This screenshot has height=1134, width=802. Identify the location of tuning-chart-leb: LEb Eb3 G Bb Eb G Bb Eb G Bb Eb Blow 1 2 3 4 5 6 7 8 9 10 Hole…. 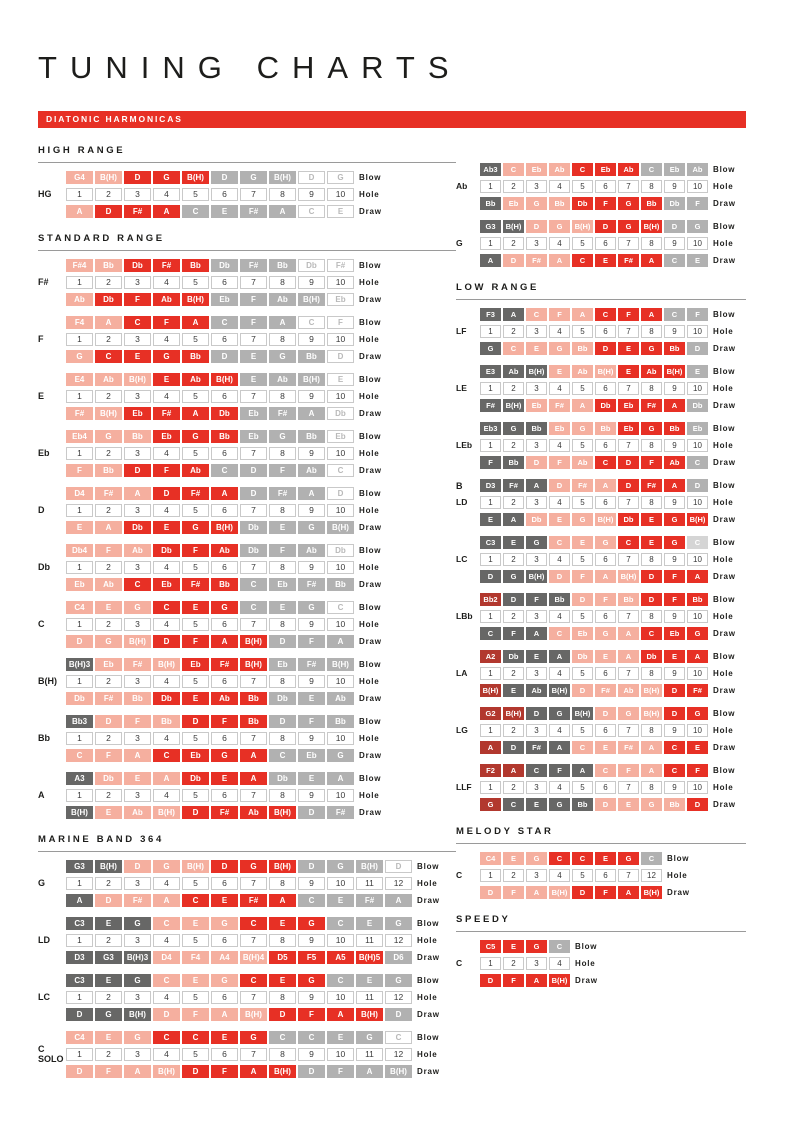
(601, 445).